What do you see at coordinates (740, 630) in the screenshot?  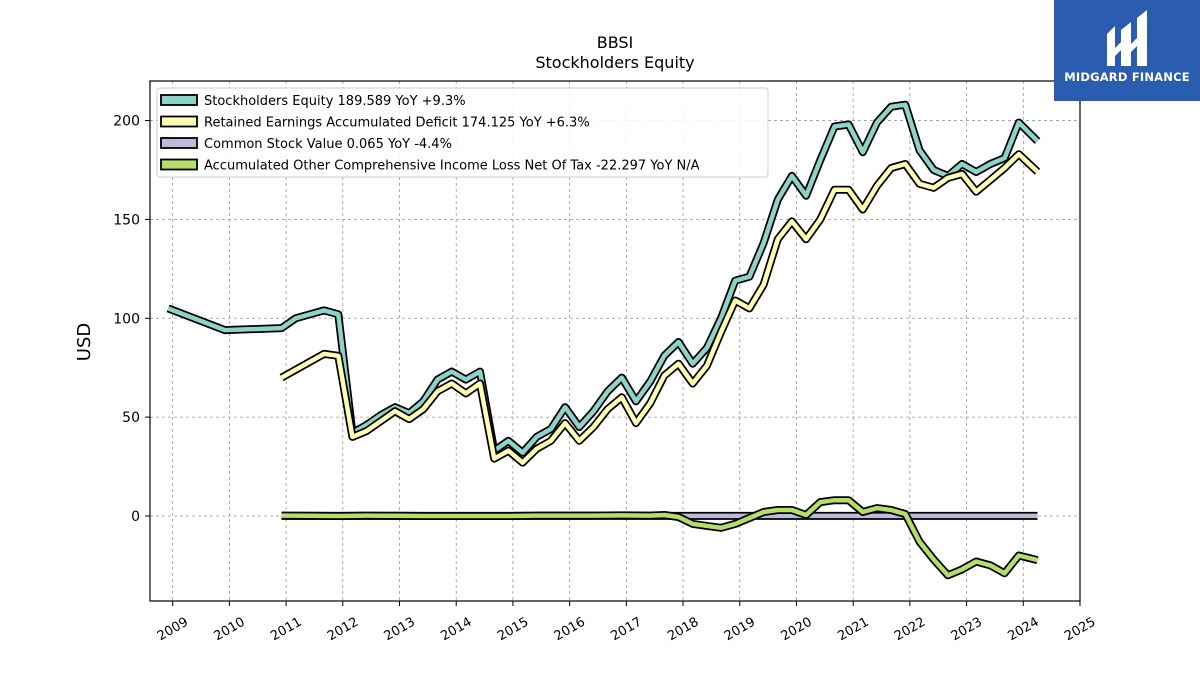 I see `x-tick-label: 2019` at bounding box center [740, 630].